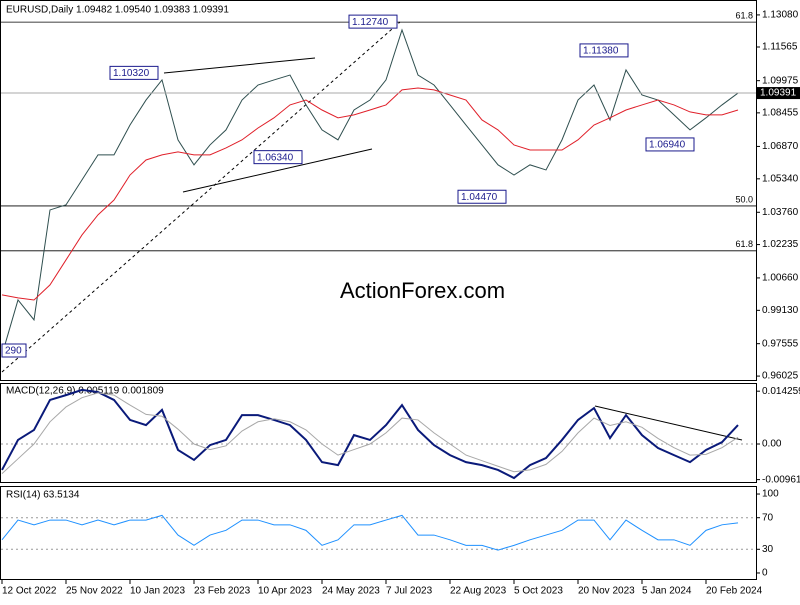 This screenshot has height=605, width=800. What do you see at coordinates (780, 212) in the screenshot?
I see `y-tick-label: 1.03760` at bounding box center [780, 212].